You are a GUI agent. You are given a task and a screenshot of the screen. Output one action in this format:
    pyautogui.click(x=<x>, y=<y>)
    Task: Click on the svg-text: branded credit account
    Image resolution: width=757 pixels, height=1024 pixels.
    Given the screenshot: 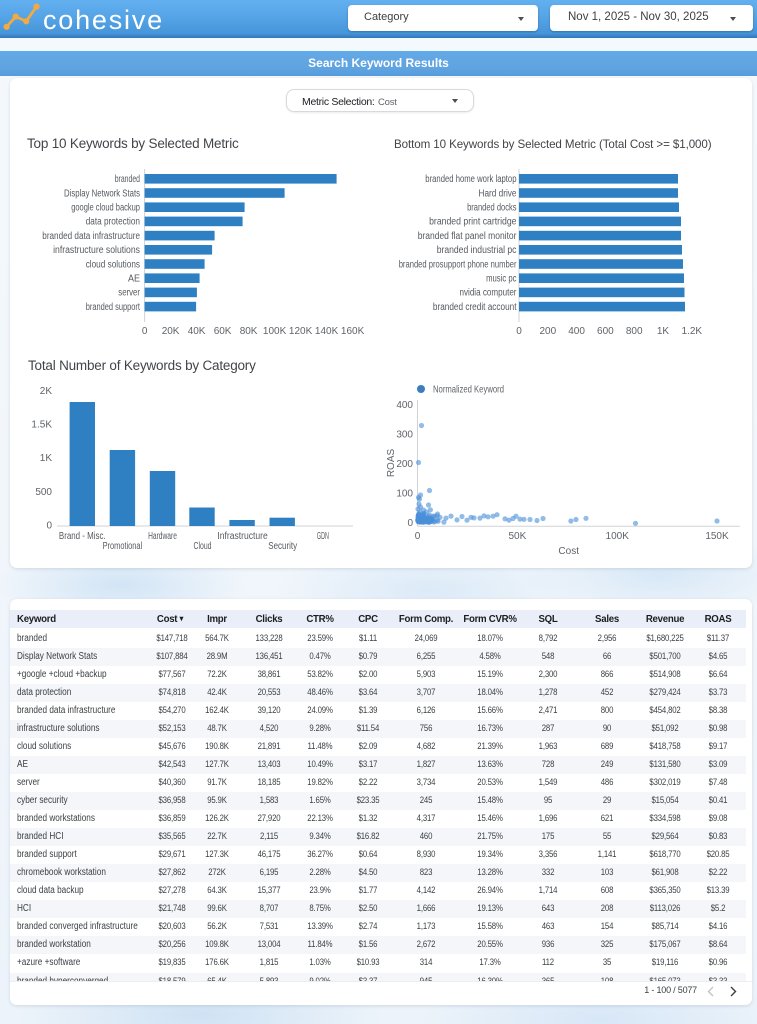 What is the action you would take?
    pyautogui.click(x=475, y=307)
    